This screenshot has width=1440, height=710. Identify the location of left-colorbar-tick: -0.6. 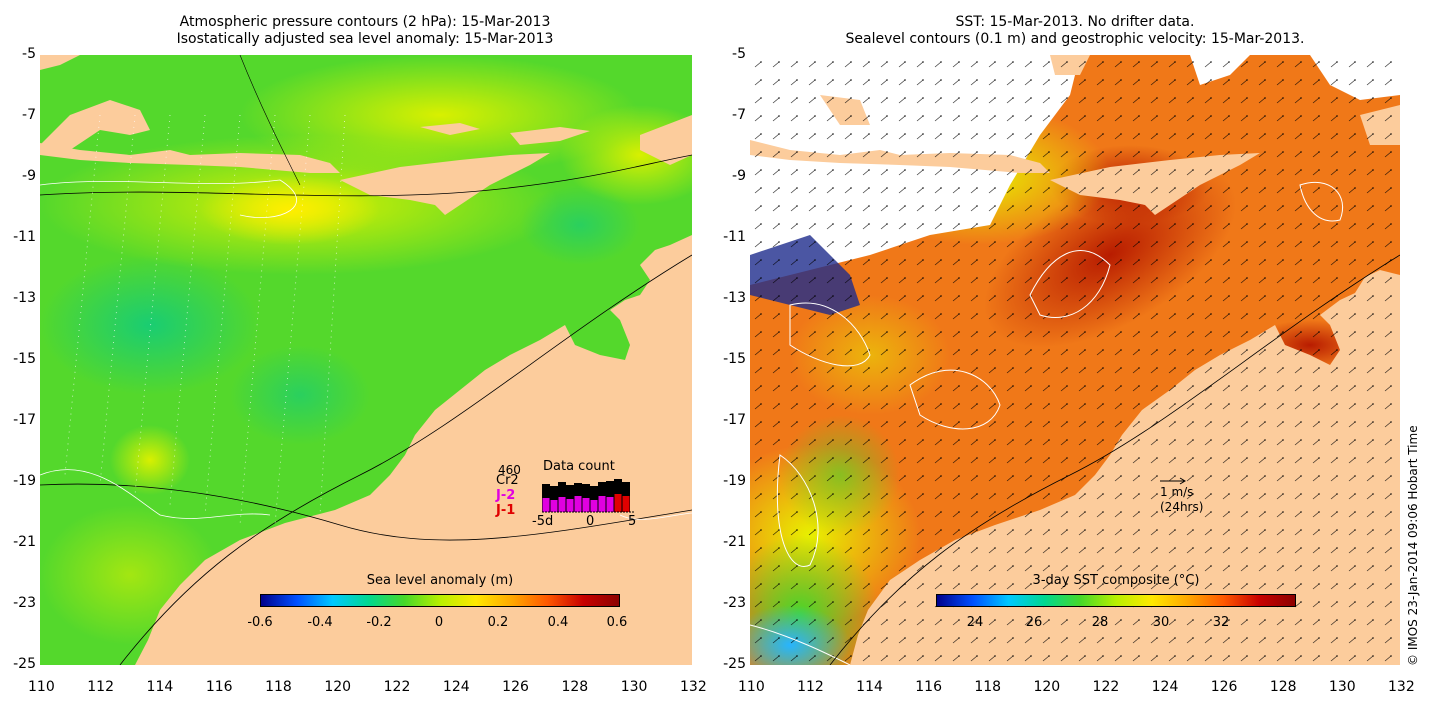
(260, 622).